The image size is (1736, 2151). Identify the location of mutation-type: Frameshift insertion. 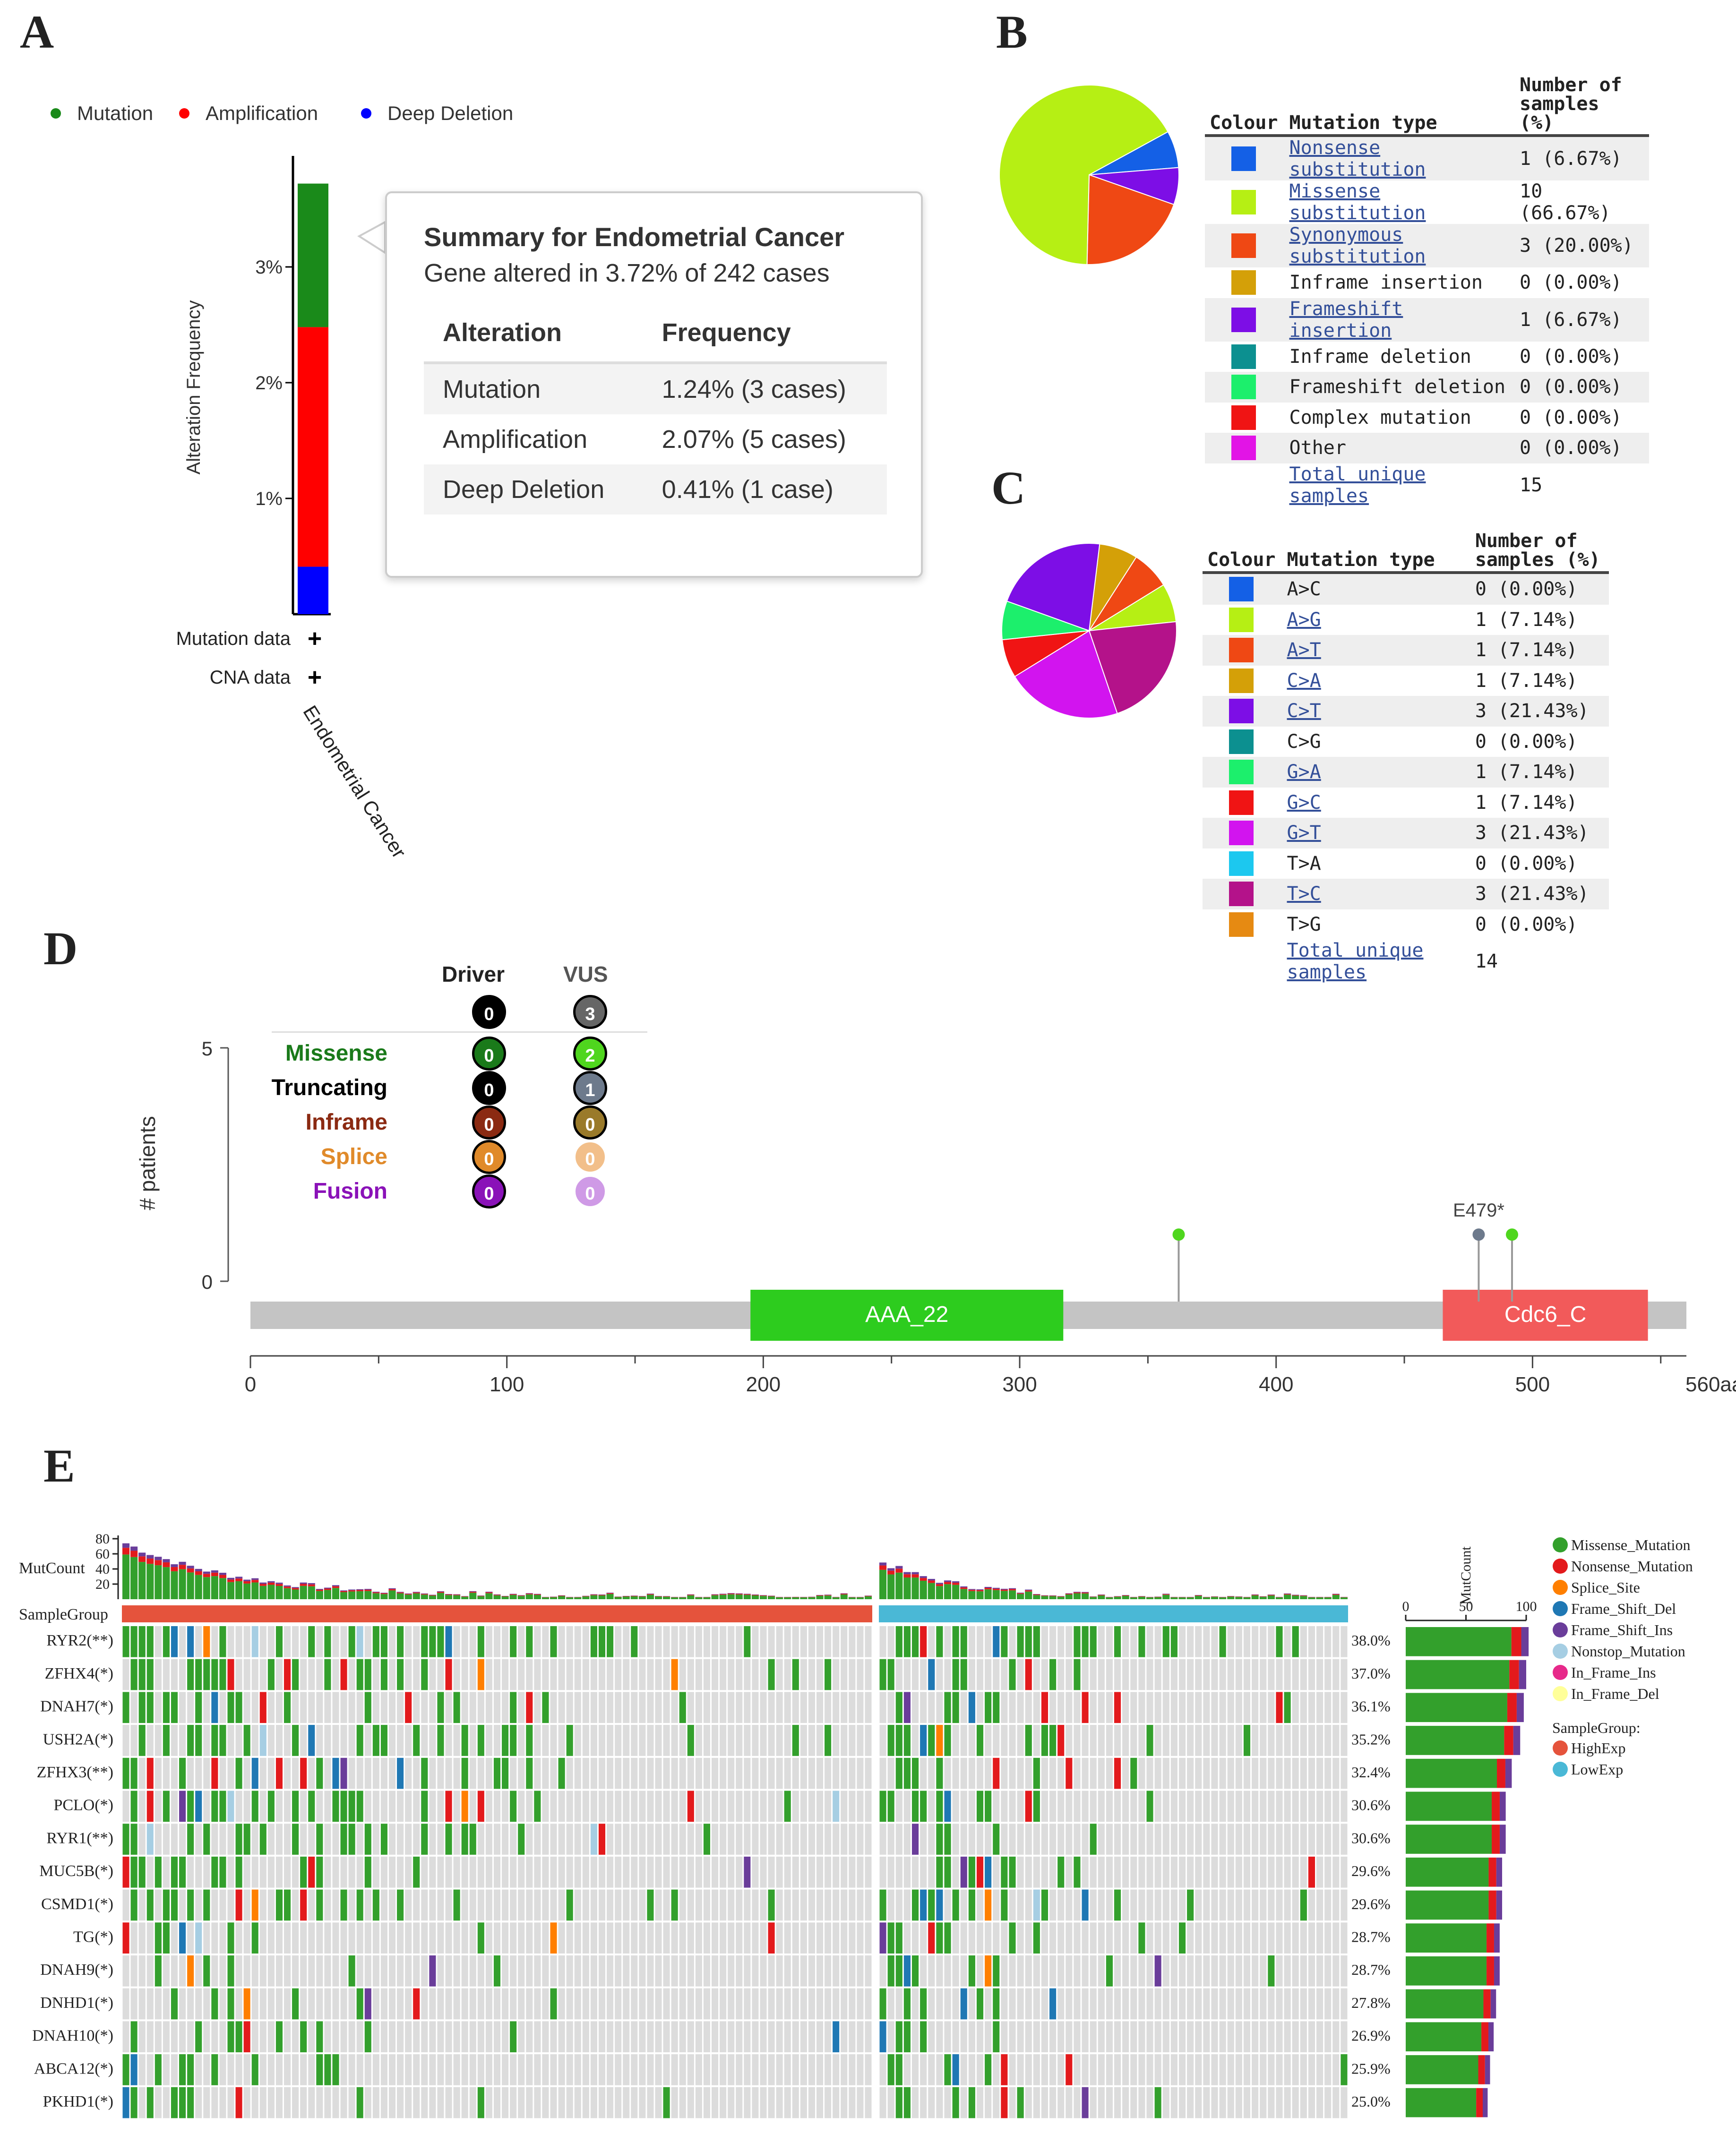
(1399, 320).